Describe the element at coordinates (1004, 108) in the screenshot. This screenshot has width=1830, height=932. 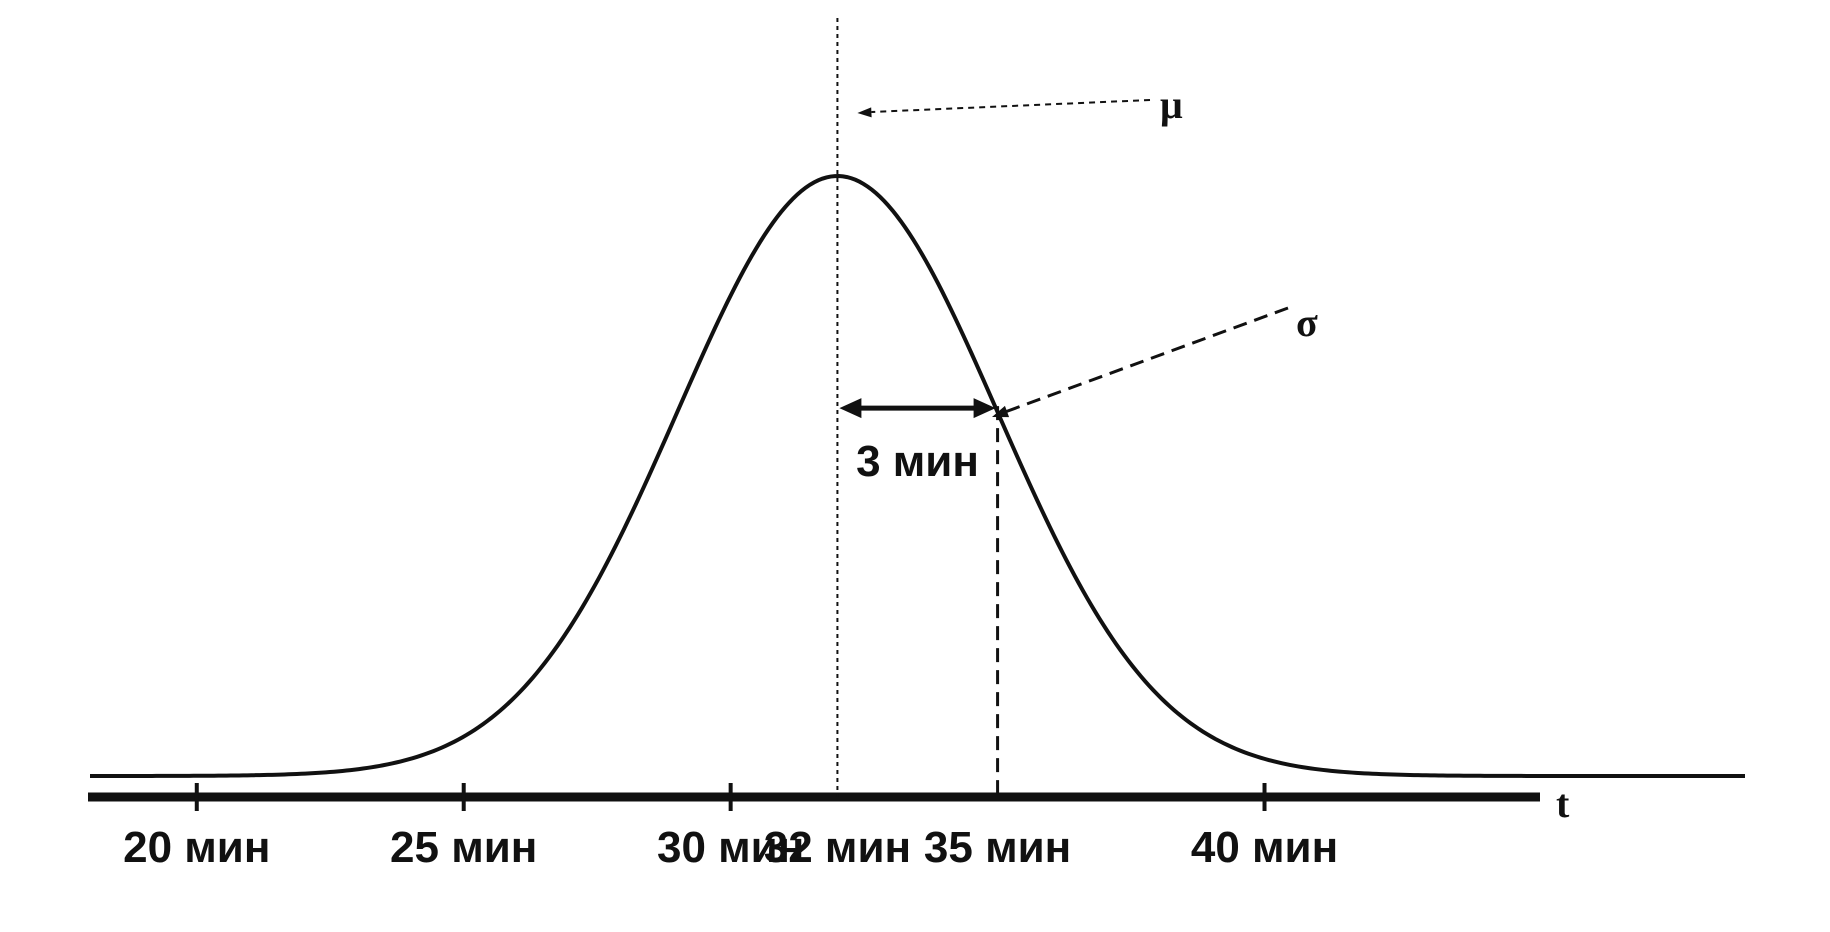
I see `mean-pointer-arrow` at that location.